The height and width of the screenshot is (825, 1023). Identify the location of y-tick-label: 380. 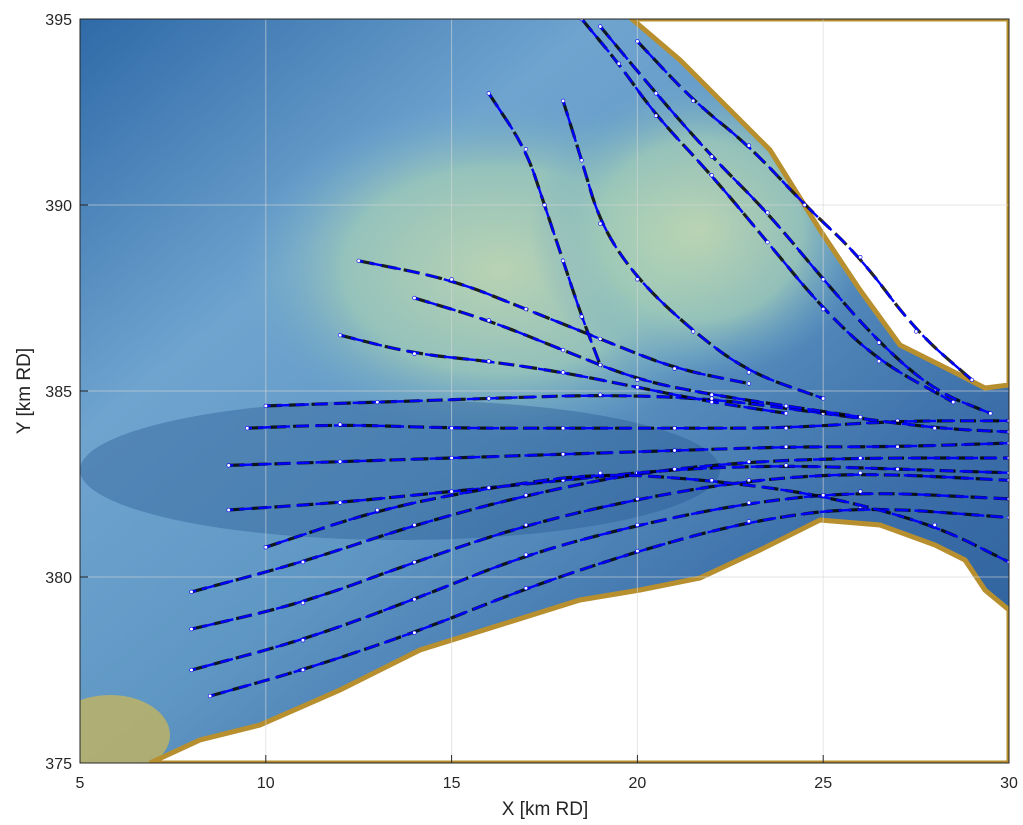
(58, 578).